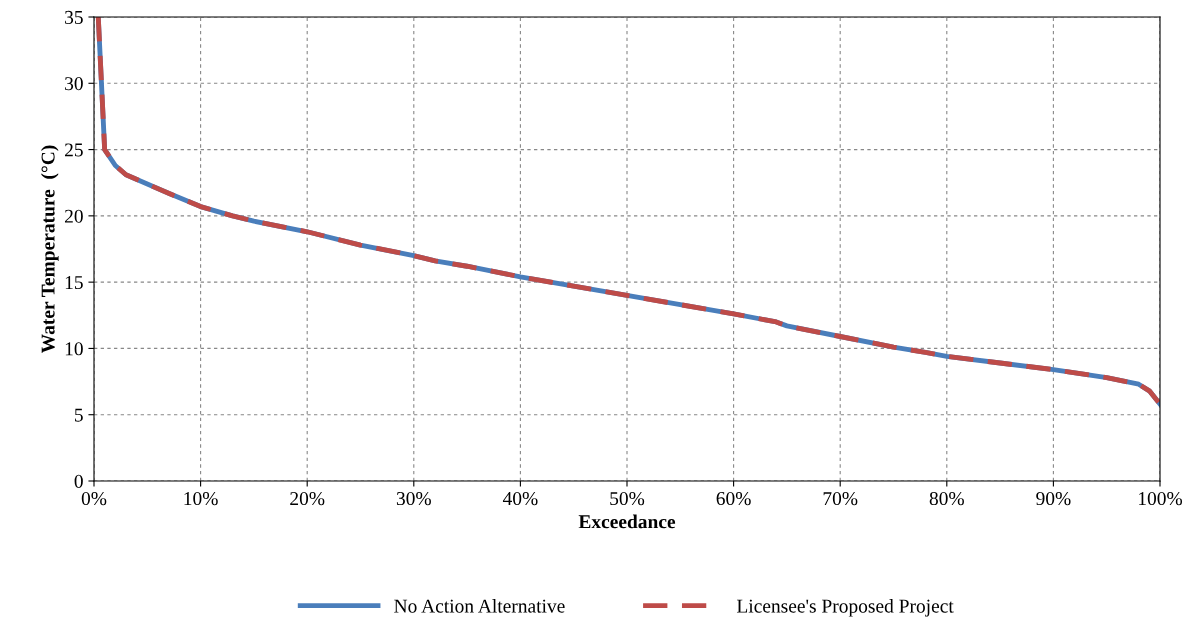 The width and height of the screenshot is (1198, 636). Describe the element at coordinates (73, 216) in the screenshot. I see `y-tick-label: 20` at that location.